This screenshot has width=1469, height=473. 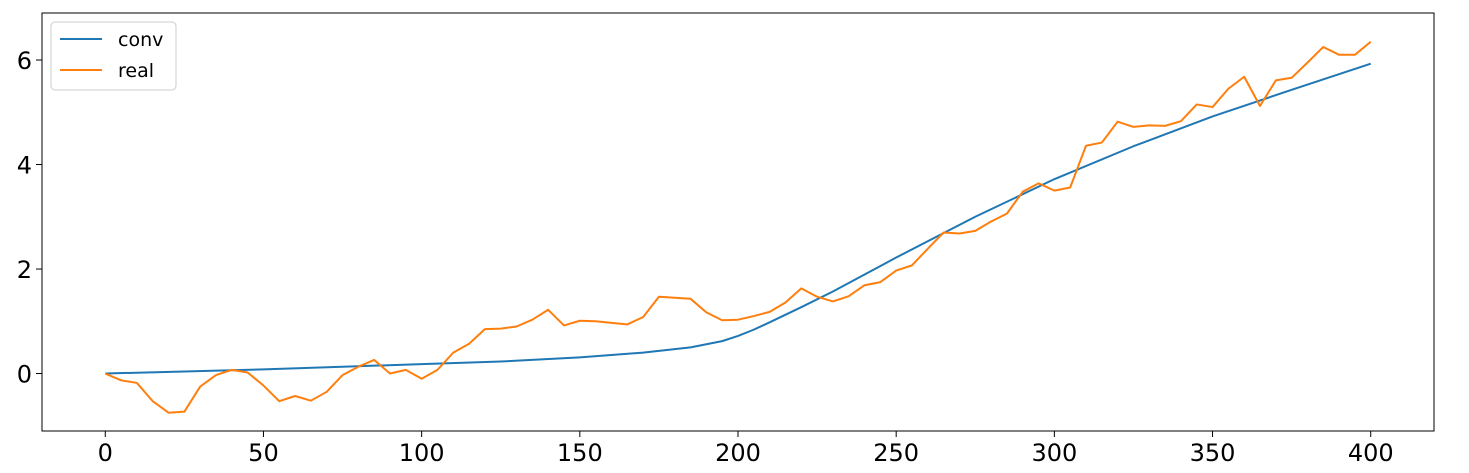 I want to click on y-tick-label: 0, so click(x=24, y=375).